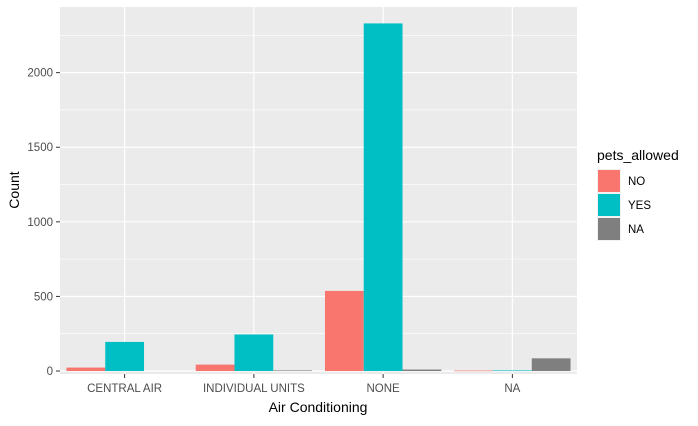 The width and height of the screenshot is (698, 426). What do you see at coordinates (293, 371) in the screenshot?
I see `bar-na-individual-units` at bounding box center [293, 371].